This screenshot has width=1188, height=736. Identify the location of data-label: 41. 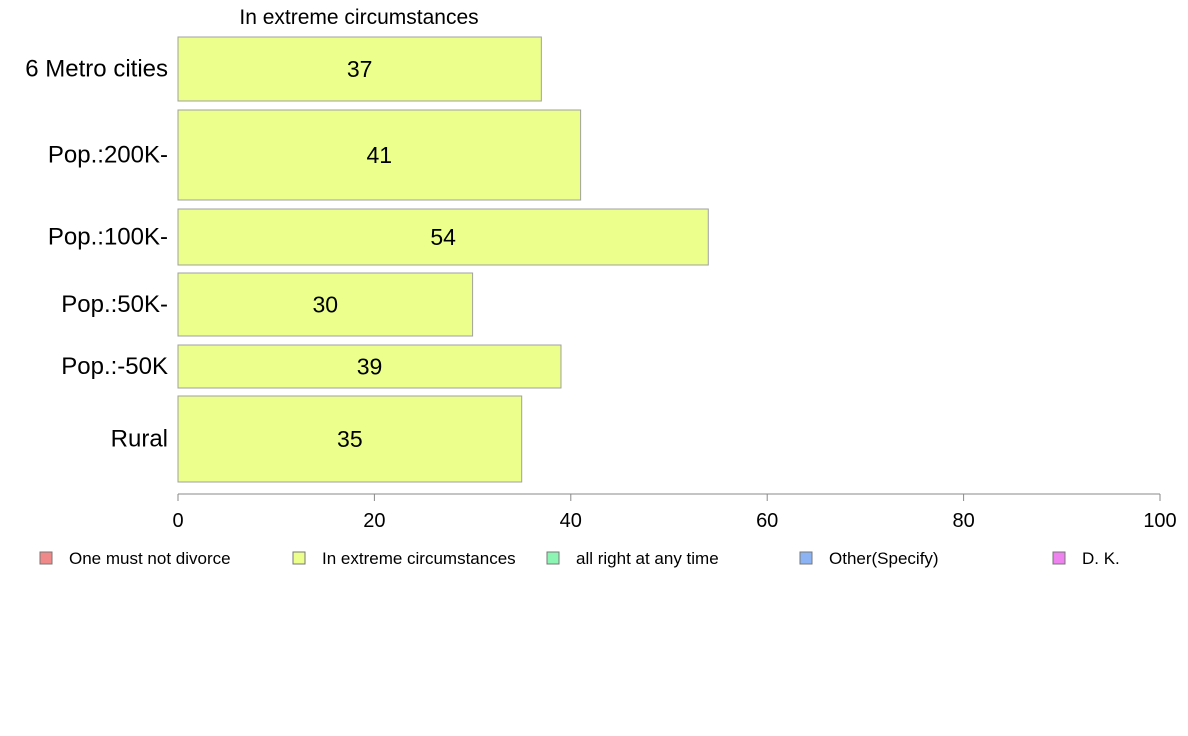
(380, 155).